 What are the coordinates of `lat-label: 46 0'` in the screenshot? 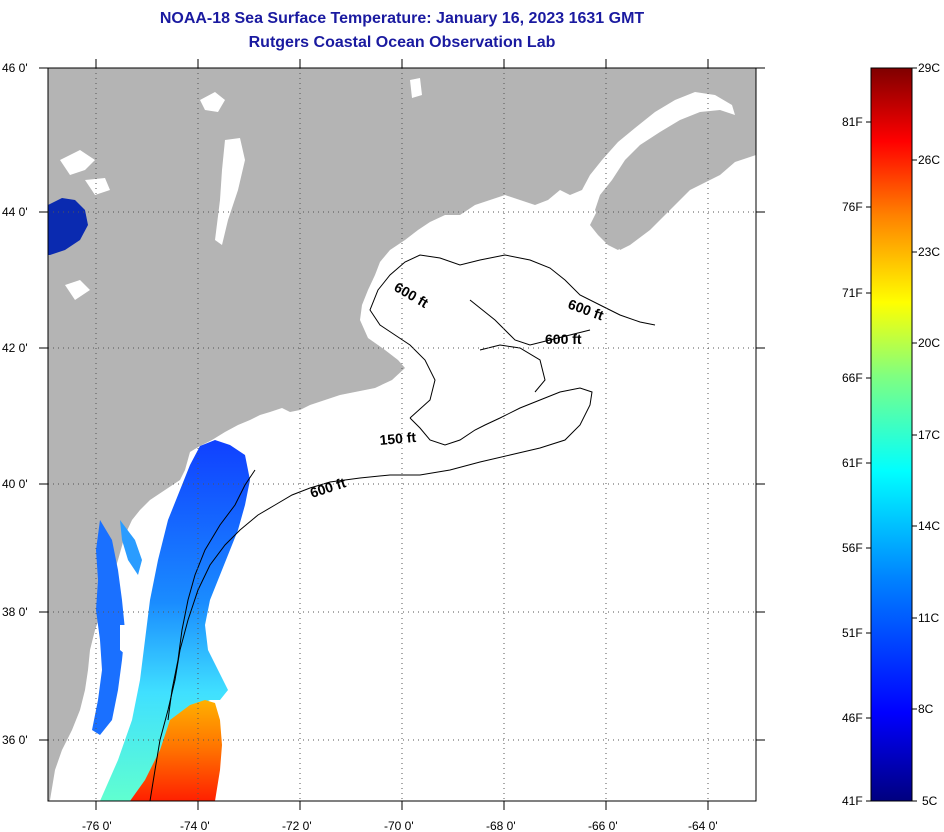 It's located at (15, 68).